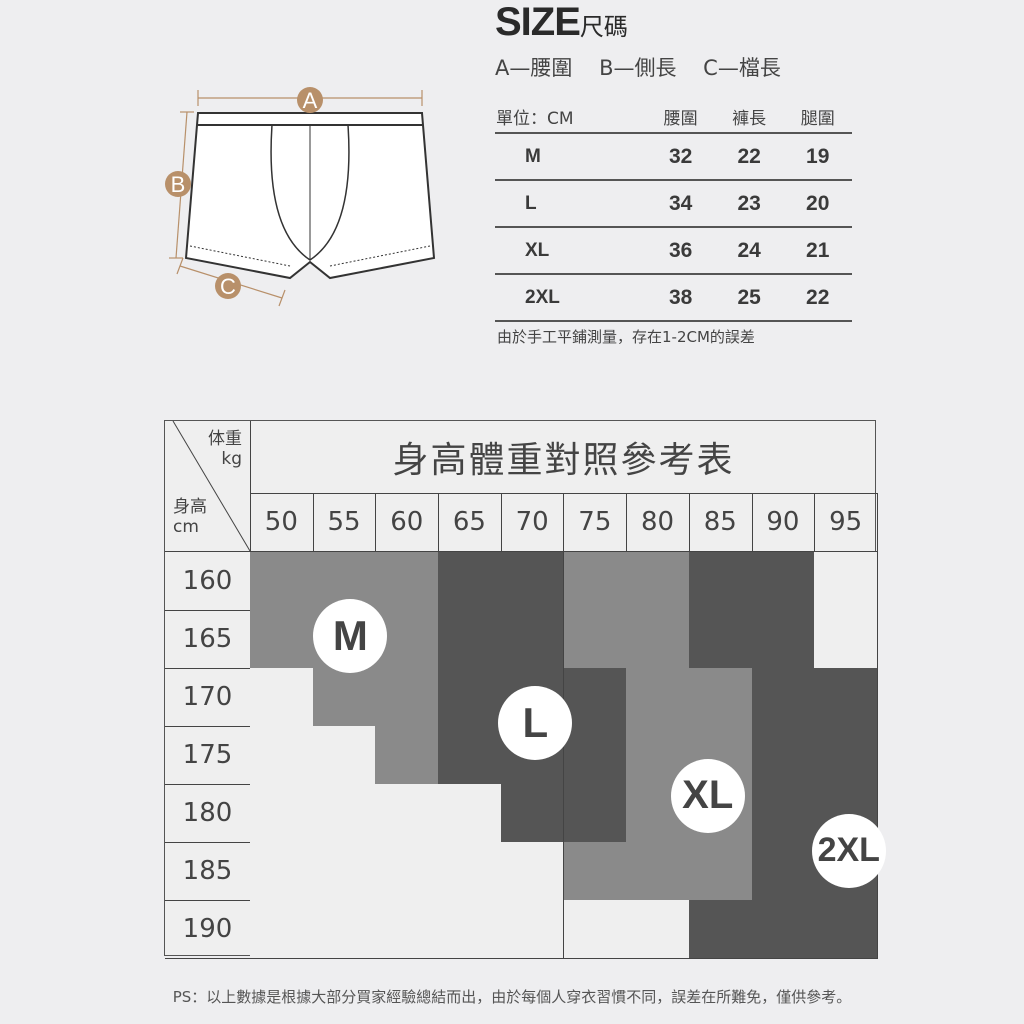 This screenshot has width=1024, height=1024. I want to click on legend-a: A—腰圍, so click(534, 68).